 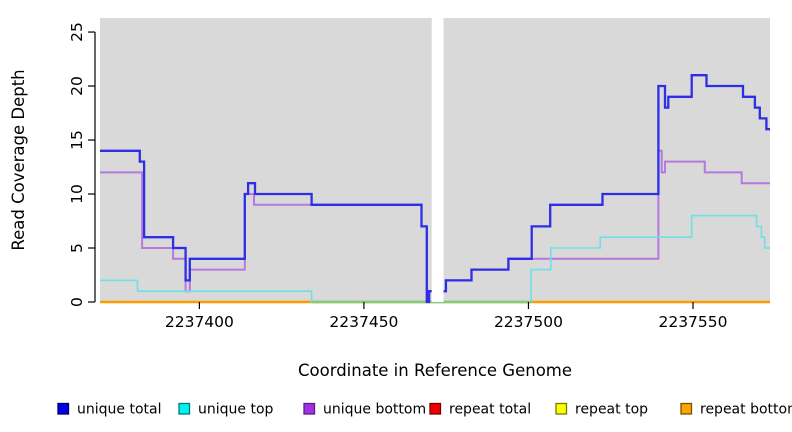 I want to click on no-data-gap, so click(x=437, y=160).